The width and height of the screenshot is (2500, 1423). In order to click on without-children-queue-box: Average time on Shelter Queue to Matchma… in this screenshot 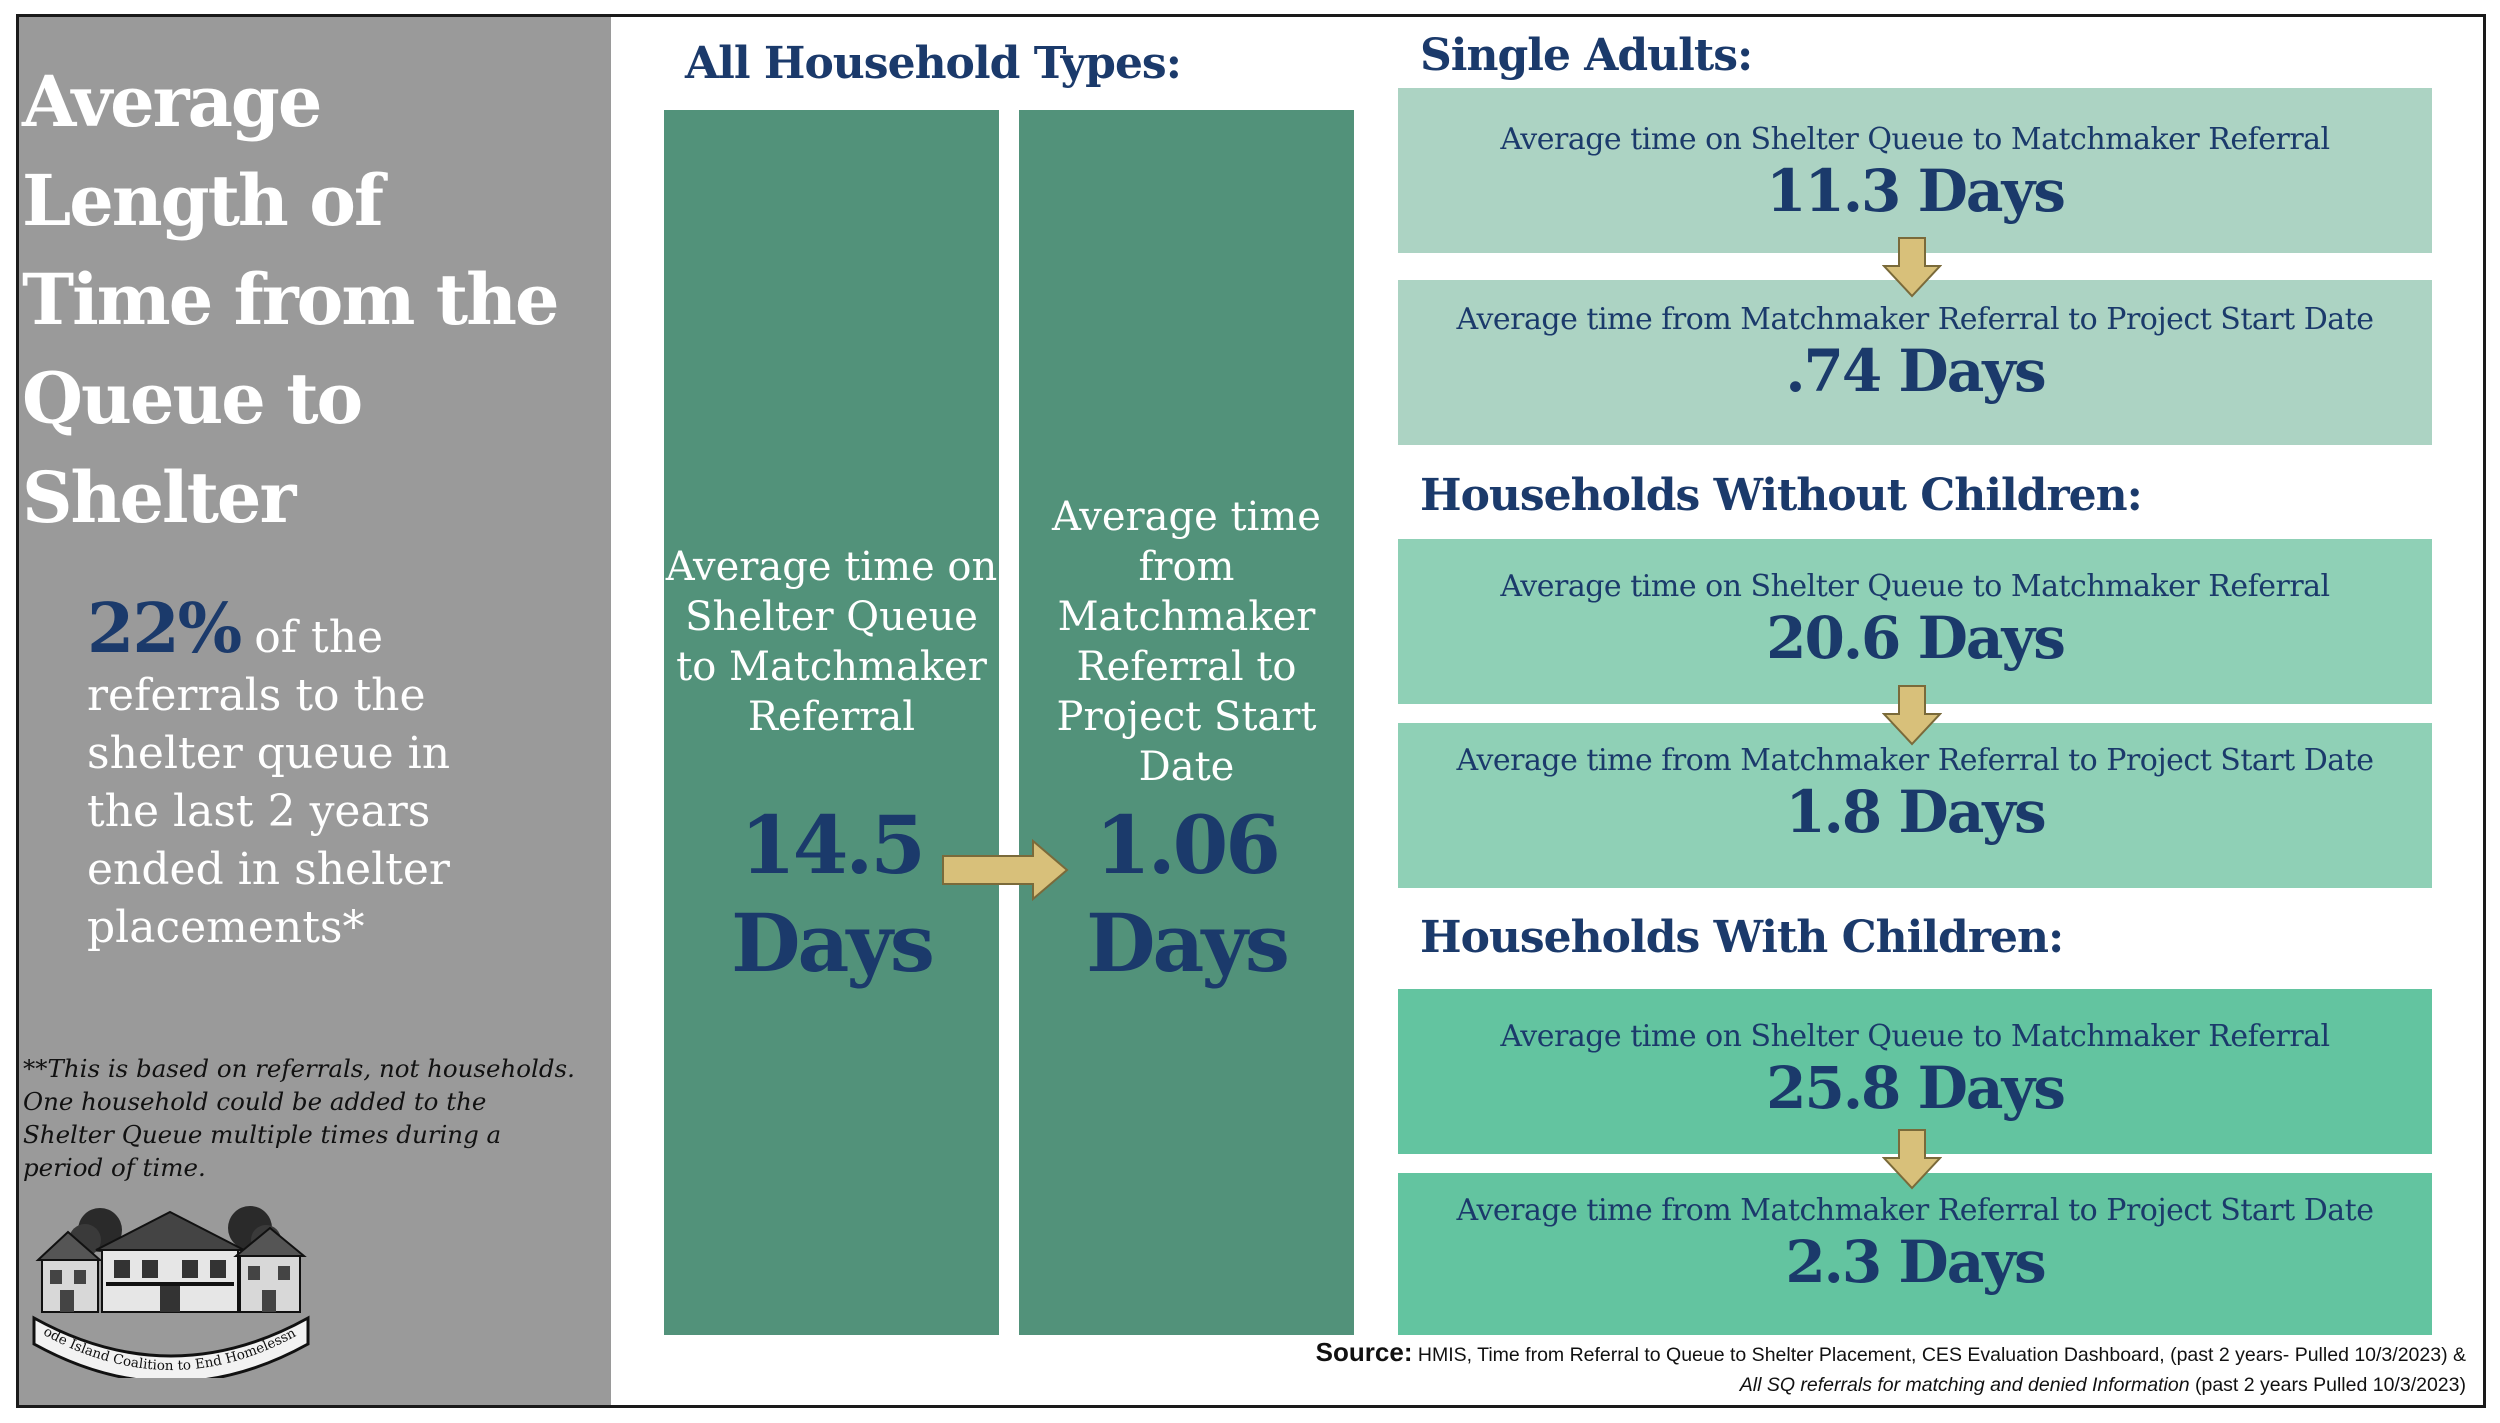, I will do `click(1915, 621)`.